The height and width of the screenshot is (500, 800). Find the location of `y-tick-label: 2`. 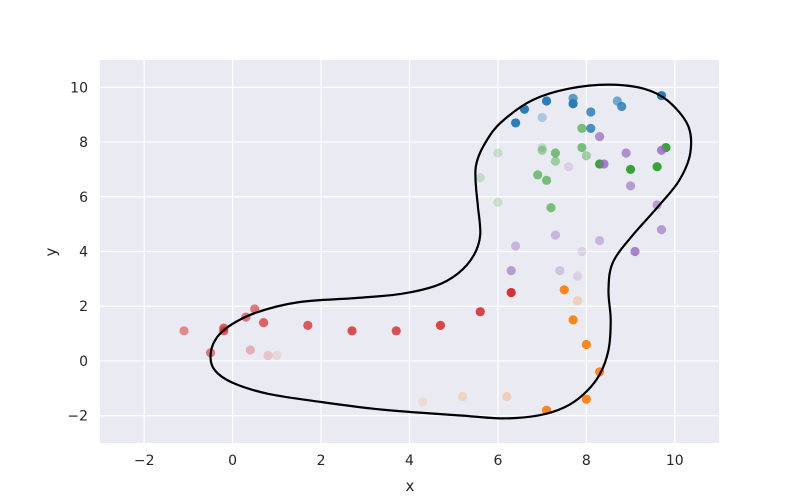

y-tick-label: 2 is located at coordinates (83, 307).